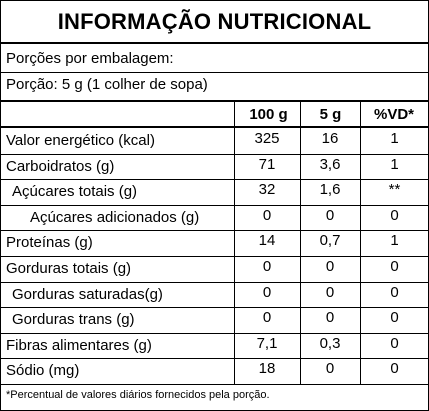  I want to click on nutrient-label: Proteínas (g), so click(49, 243).